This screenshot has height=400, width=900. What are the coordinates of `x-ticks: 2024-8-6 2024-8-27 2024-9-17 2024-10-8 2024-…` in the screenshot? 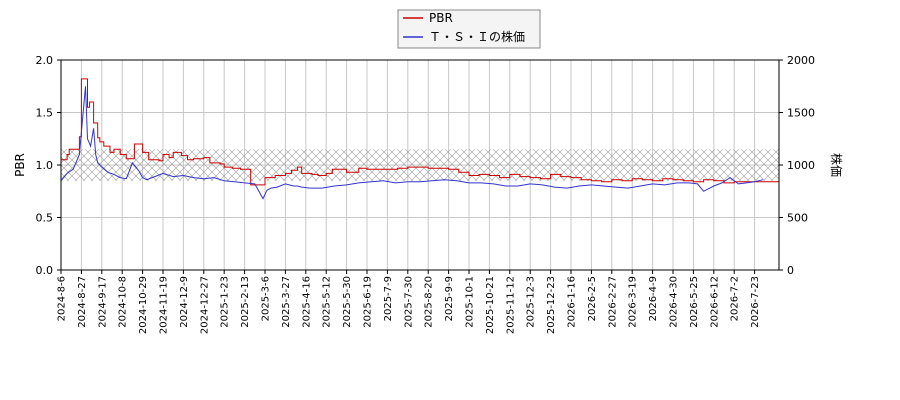 It's located at (409, 302).